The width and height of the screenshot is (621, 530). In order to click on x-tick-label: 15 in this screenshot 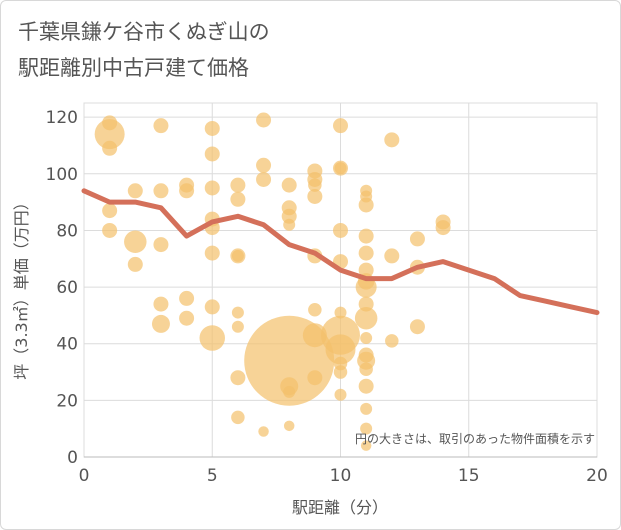, I will do `click(469, 476)`.